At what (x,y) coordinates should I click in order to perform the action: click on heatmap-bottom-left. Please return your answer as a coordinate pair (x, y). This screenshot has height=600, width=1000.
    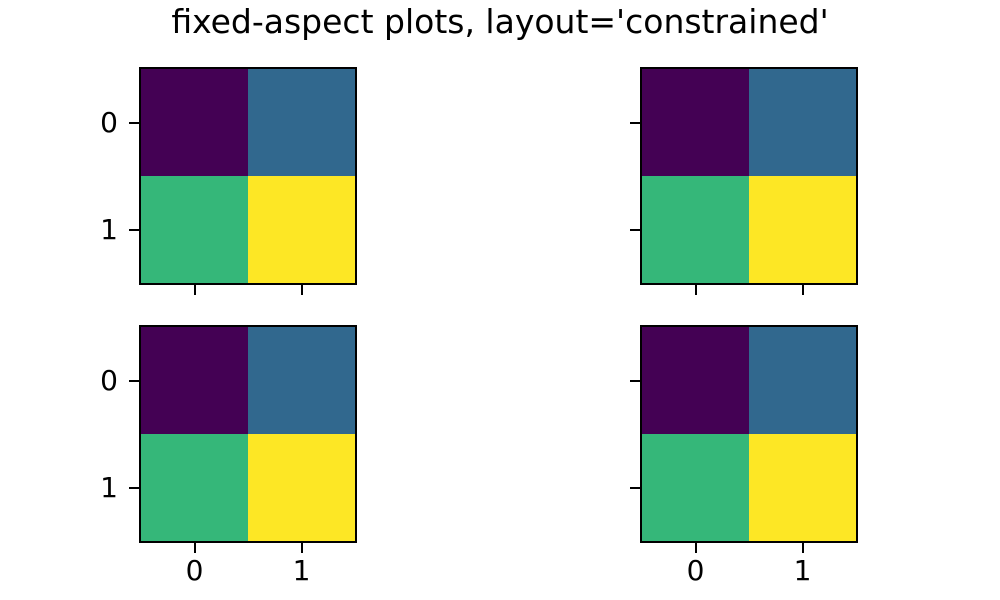
    Looking at the image, I should click on (248, 434).